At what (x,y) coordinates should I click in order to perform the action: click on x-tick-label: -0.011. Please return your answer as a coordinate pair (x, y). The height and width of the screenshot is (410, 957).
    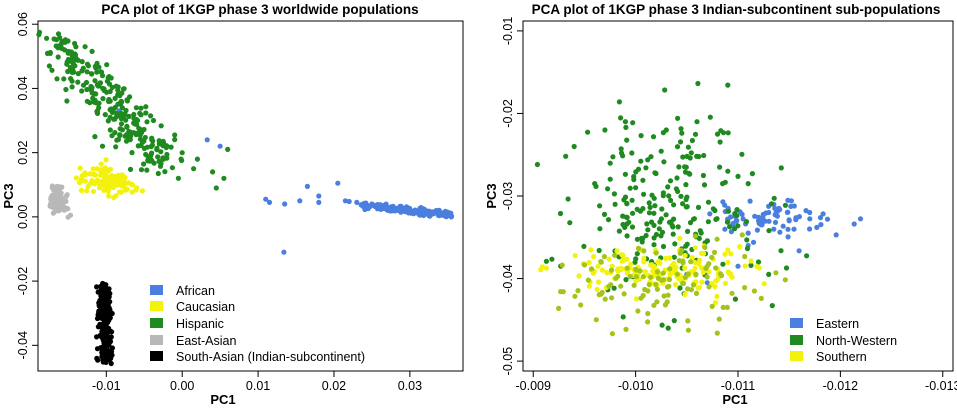
    Looking at the image, I should click on (738, 386).